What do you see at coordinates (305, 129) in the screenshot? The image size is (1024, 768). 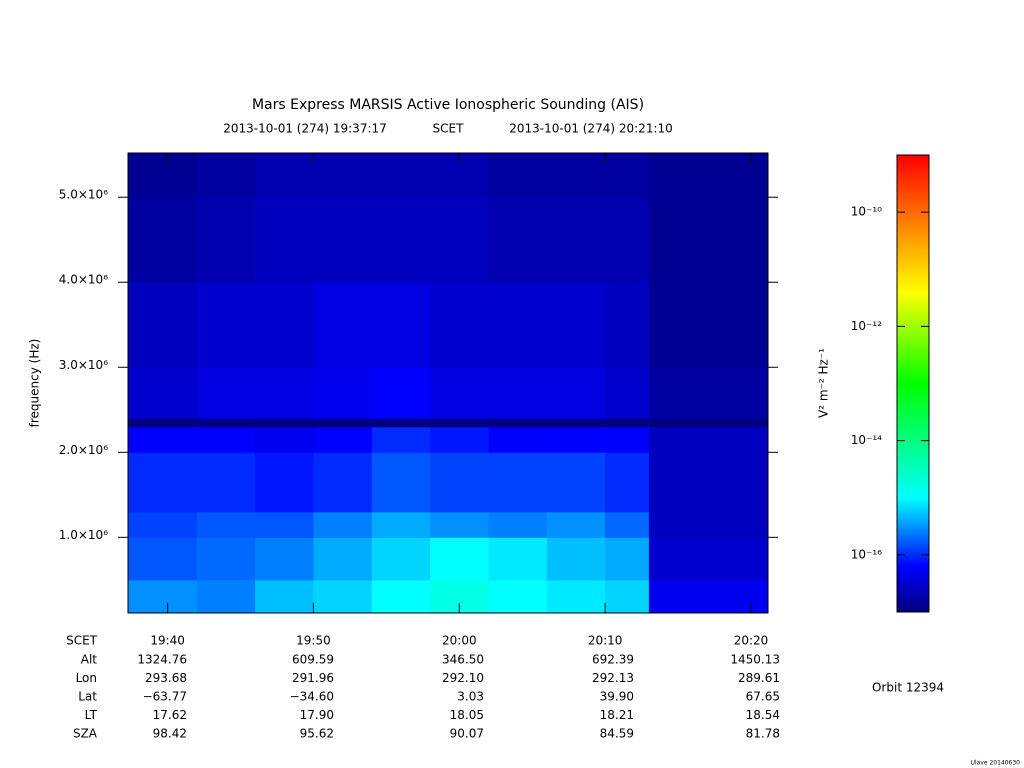 I see `subtitle-start: 2013-10-01 (274) 19:37:17` at bounding box center [305, 129].